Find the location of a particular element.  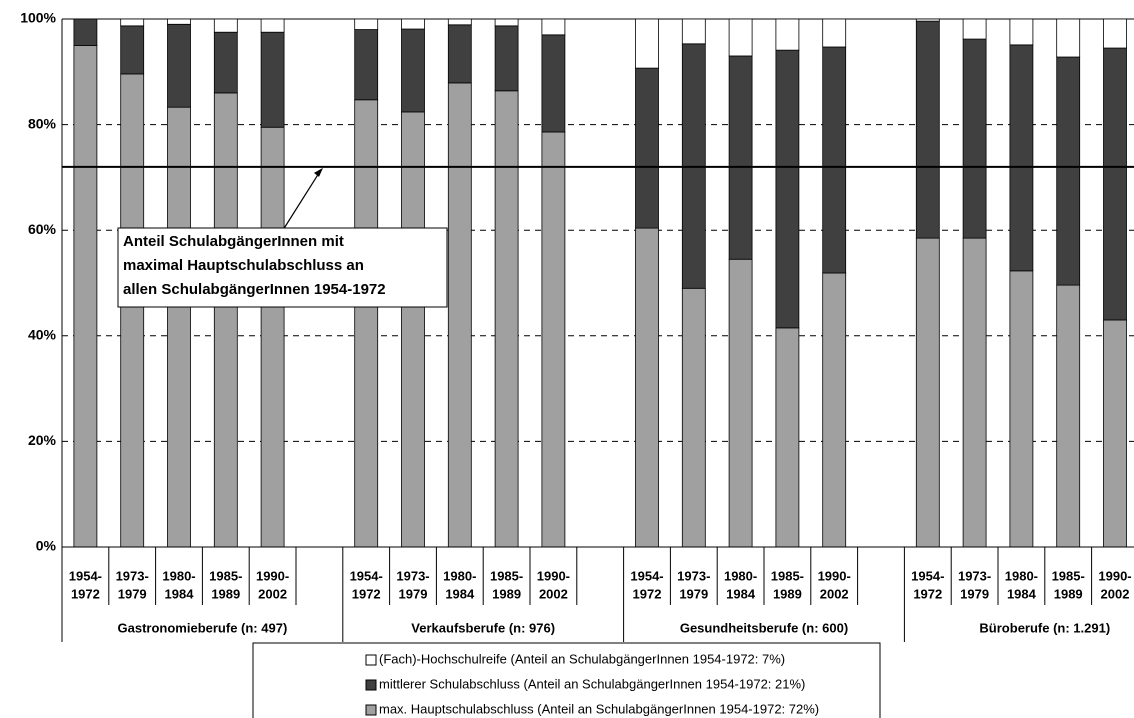

annotation-text: Anteil SchulabgängerInnen mit is located at coordinates (233, 241).